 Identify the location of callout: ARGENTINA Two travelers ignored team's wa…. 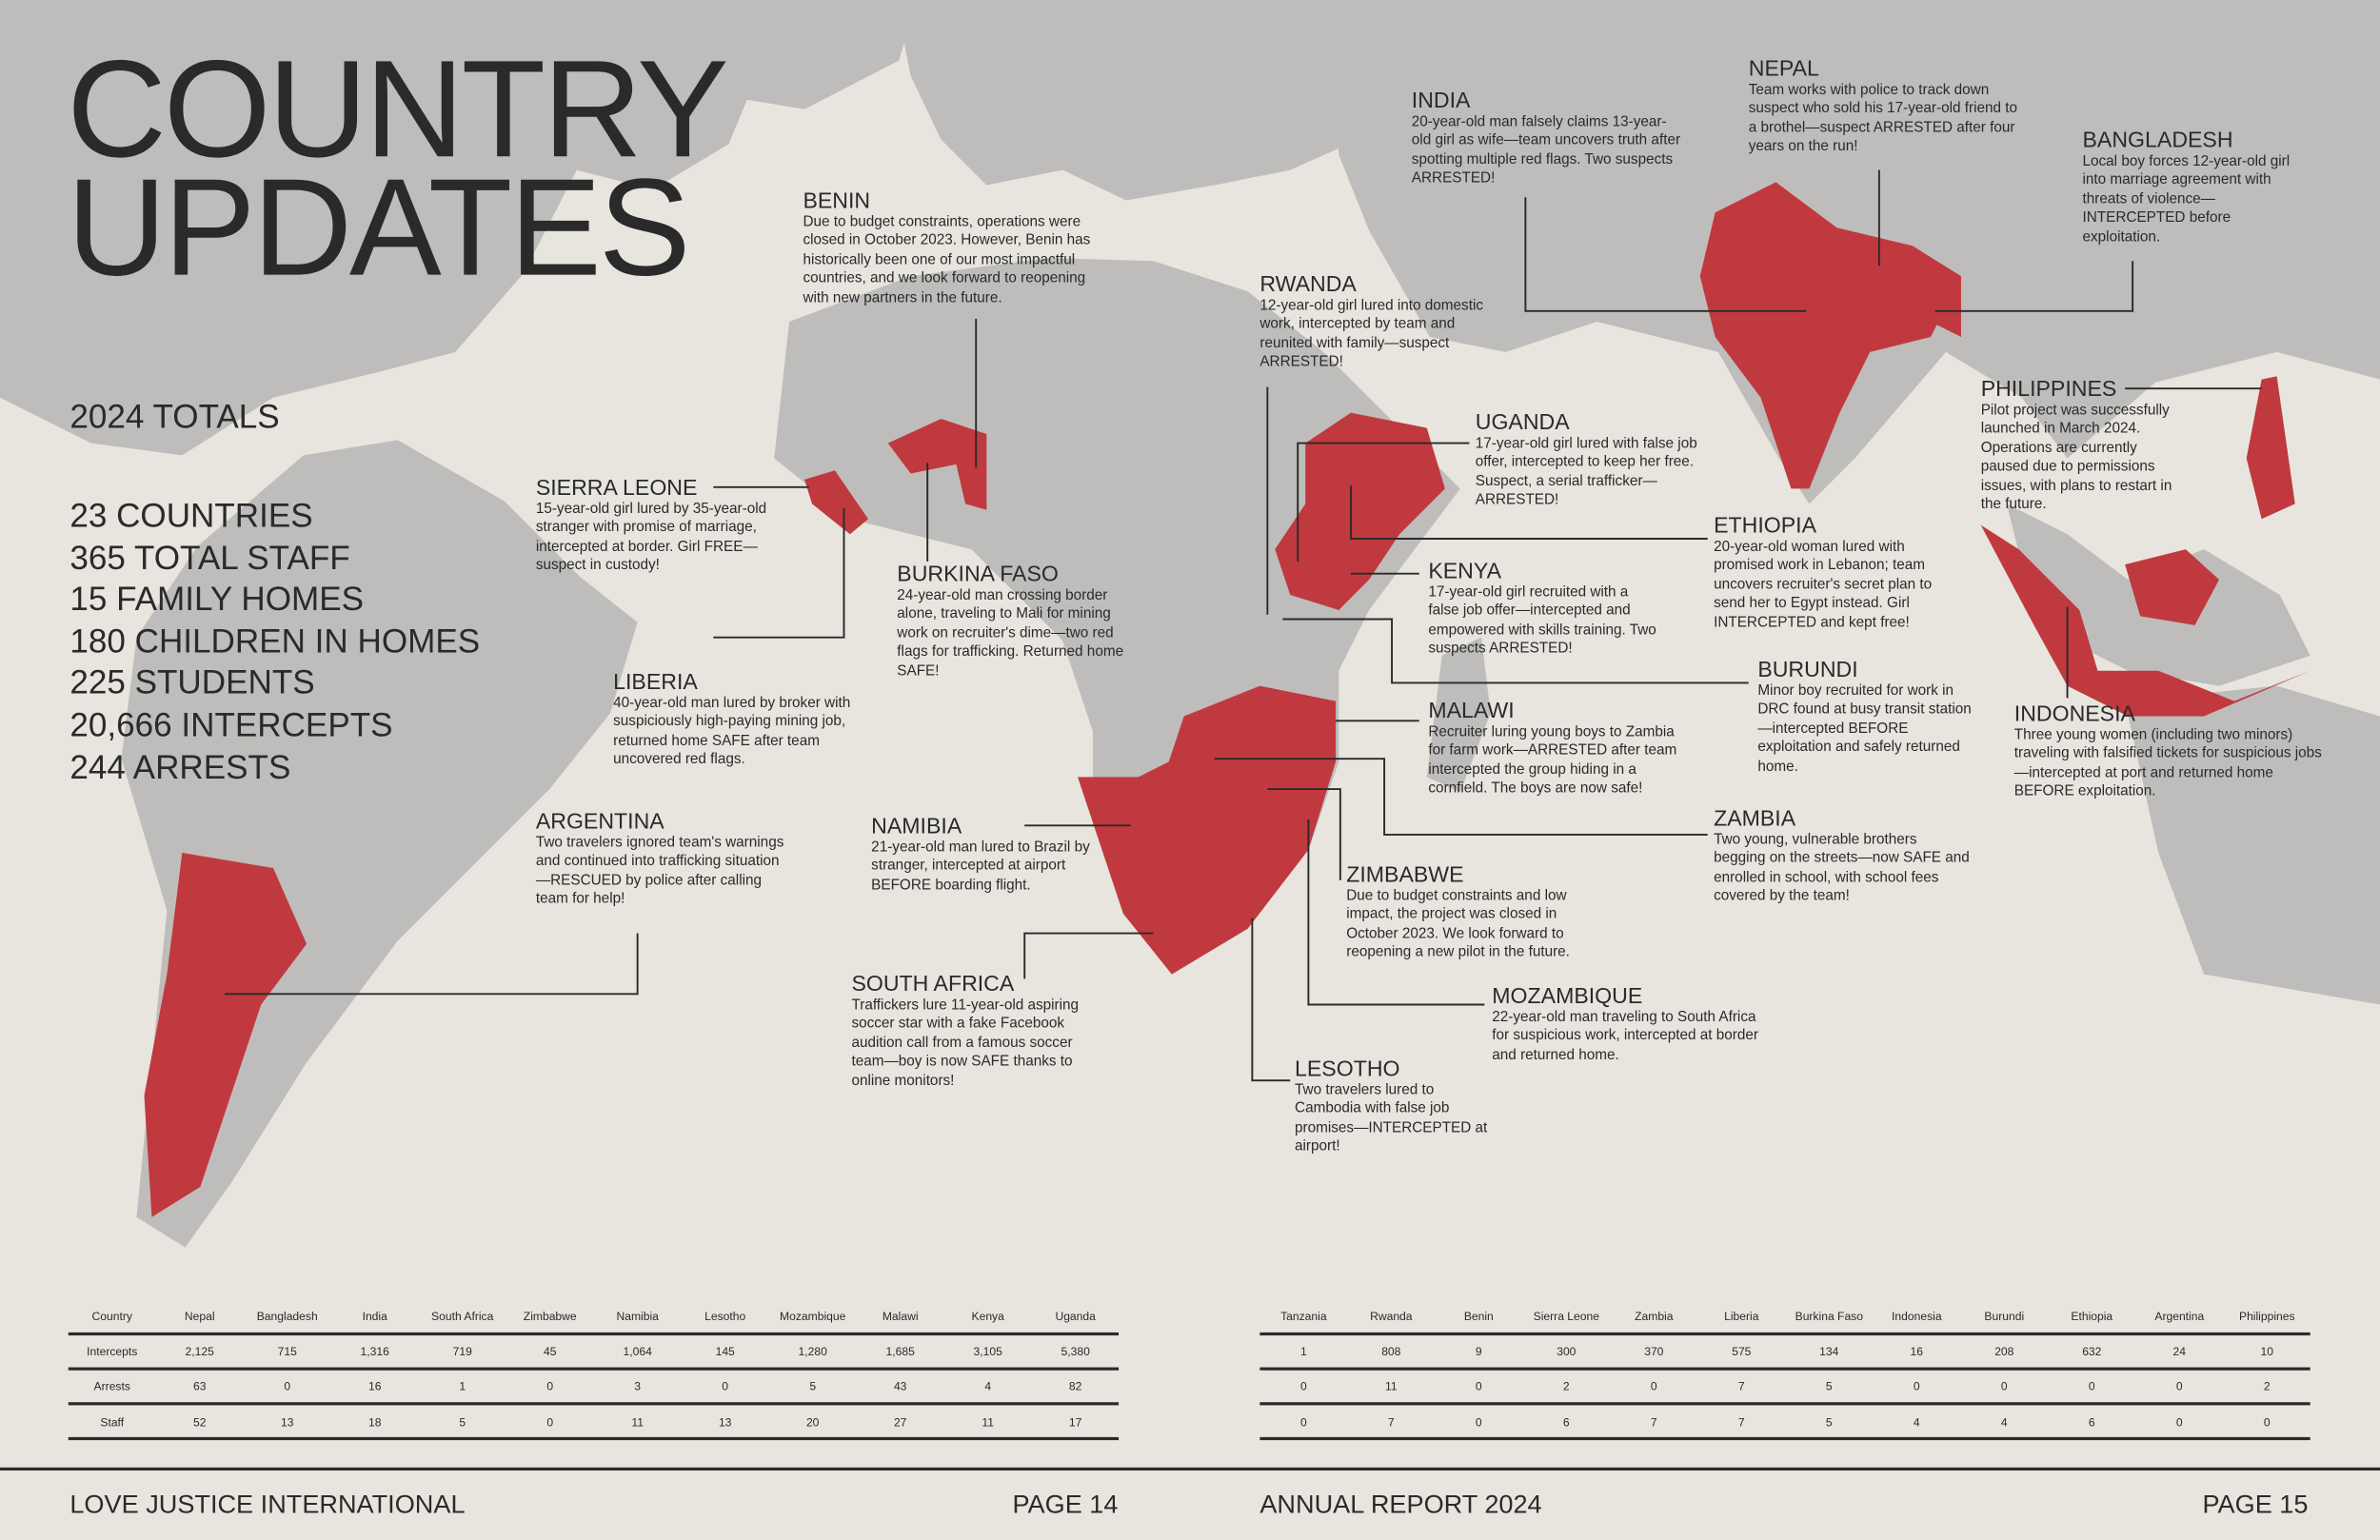
(663, 860).